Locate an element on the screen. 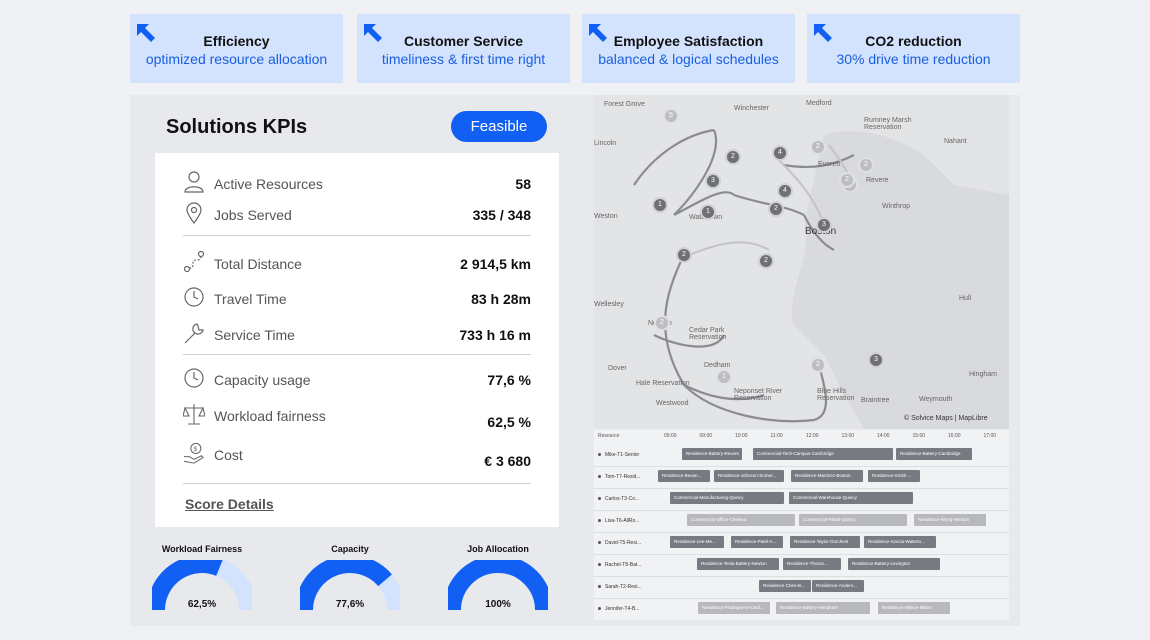 The width and height of the screenshot is (1150, 640). water-area is located at coordinates (900, 280).